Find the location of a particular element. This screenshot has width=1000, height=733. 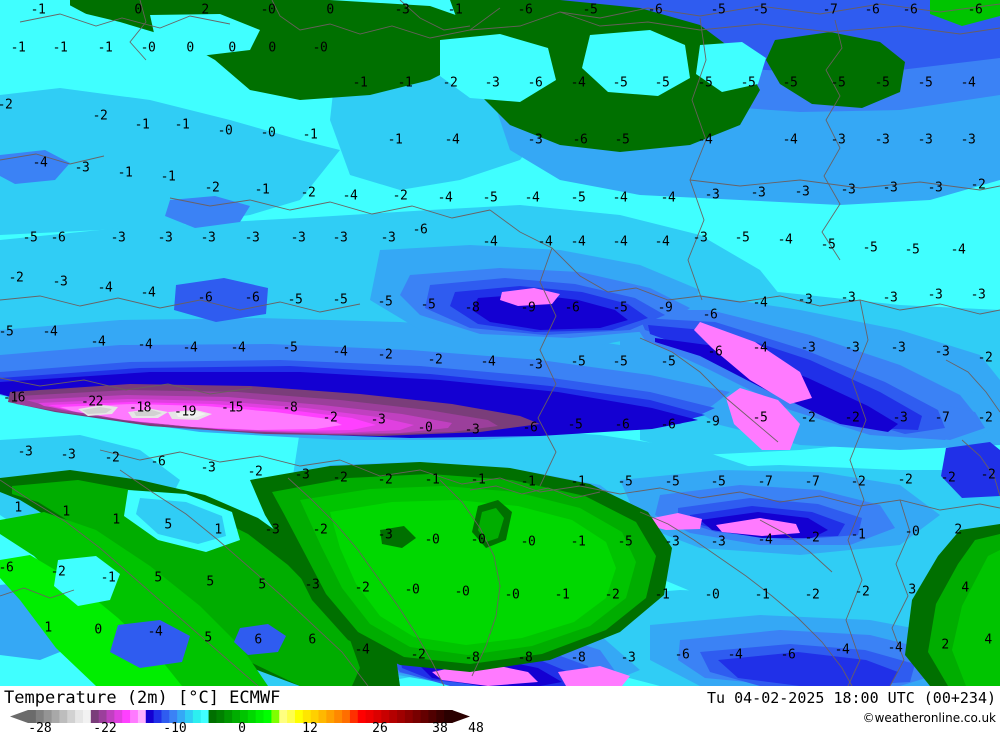

color-scale-tick-label: 12 is located at coordinates (310, 727).